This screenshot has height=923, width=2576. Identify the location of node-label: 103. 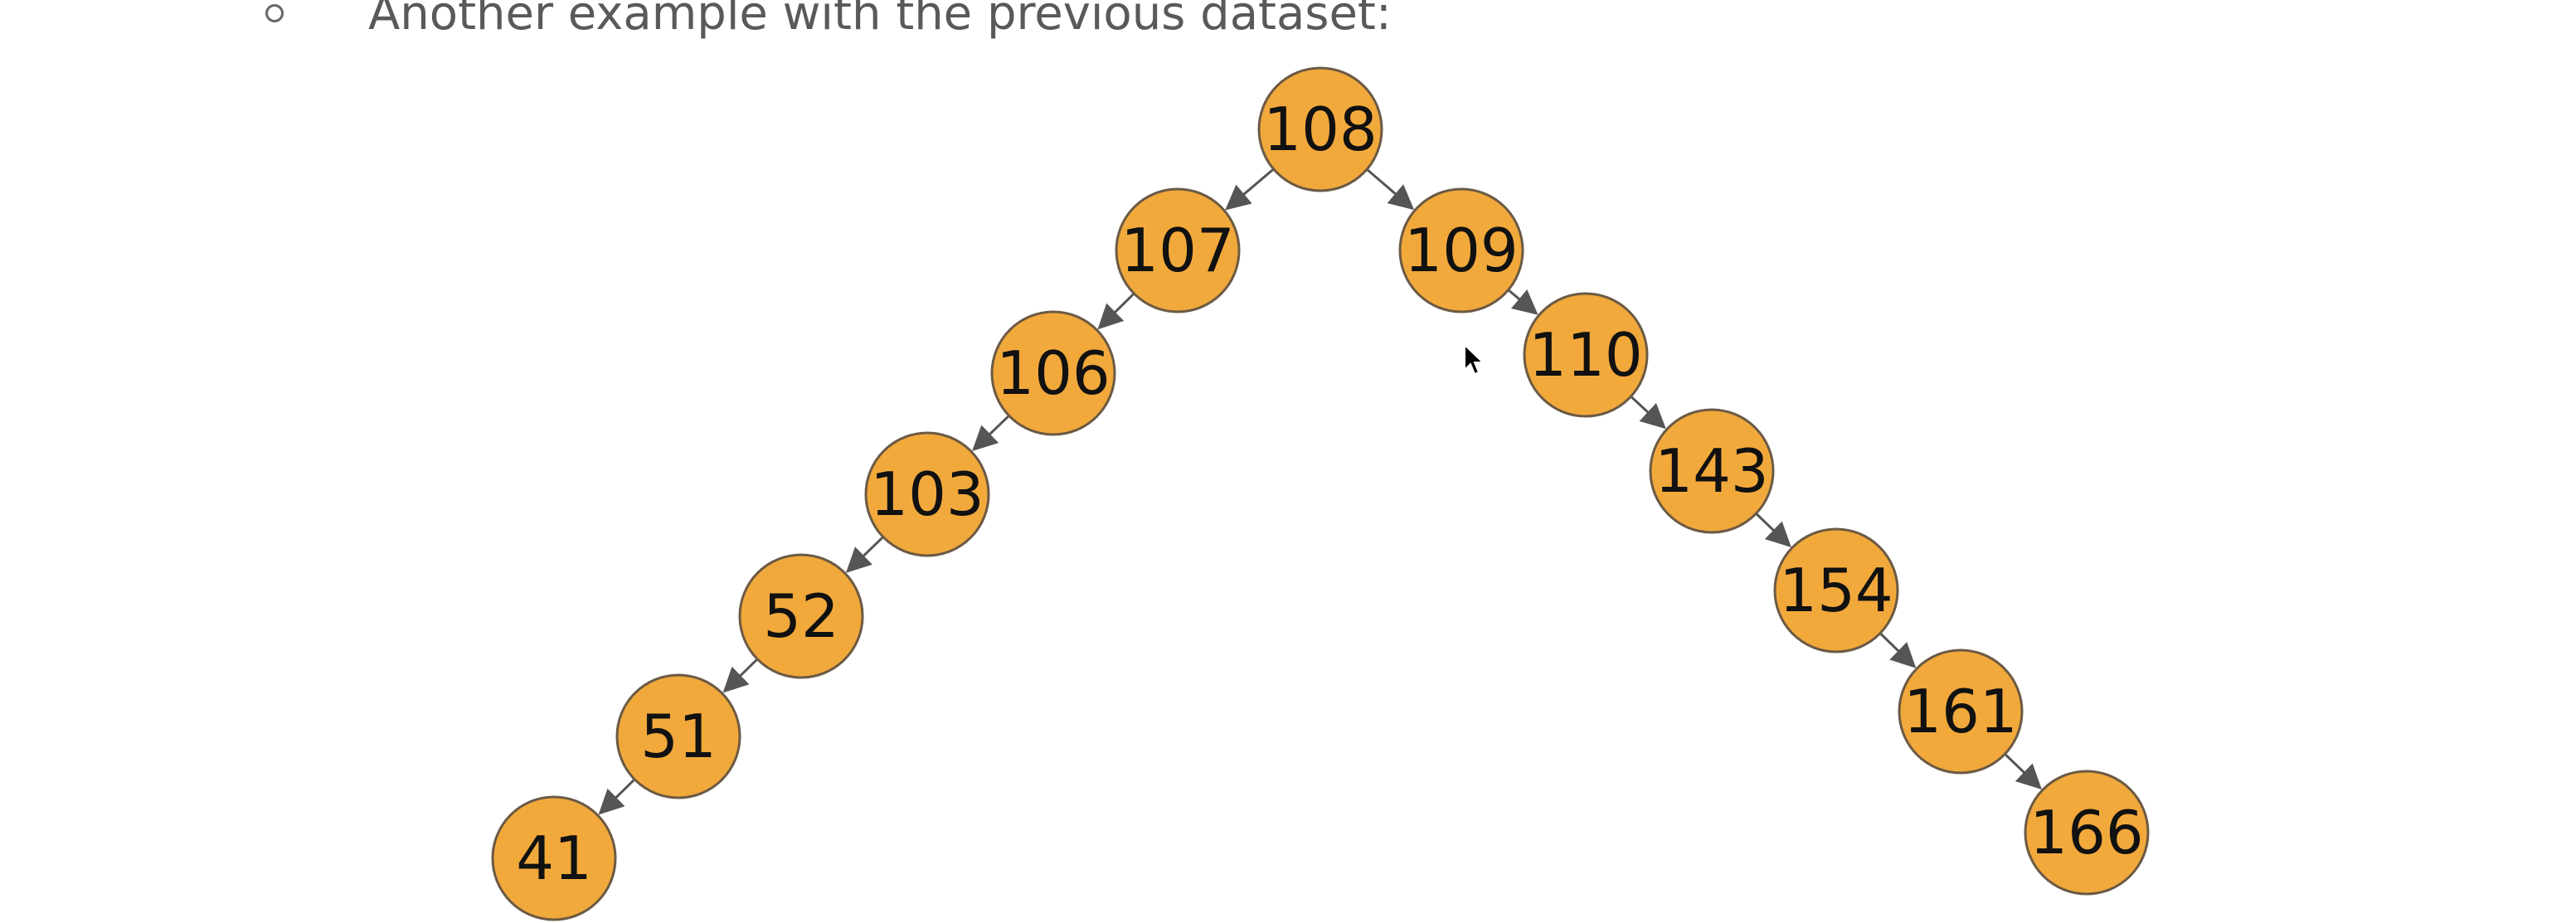
(927, 494).